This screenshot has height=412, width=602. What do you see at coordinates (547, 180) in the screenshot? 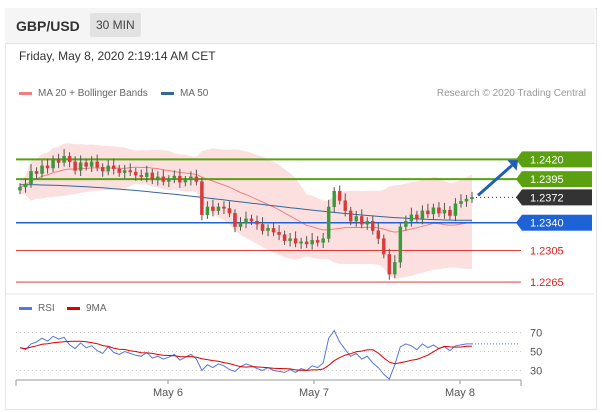
I see `level-label-1-2395: 1.2395` at bounding box center [547, 180].